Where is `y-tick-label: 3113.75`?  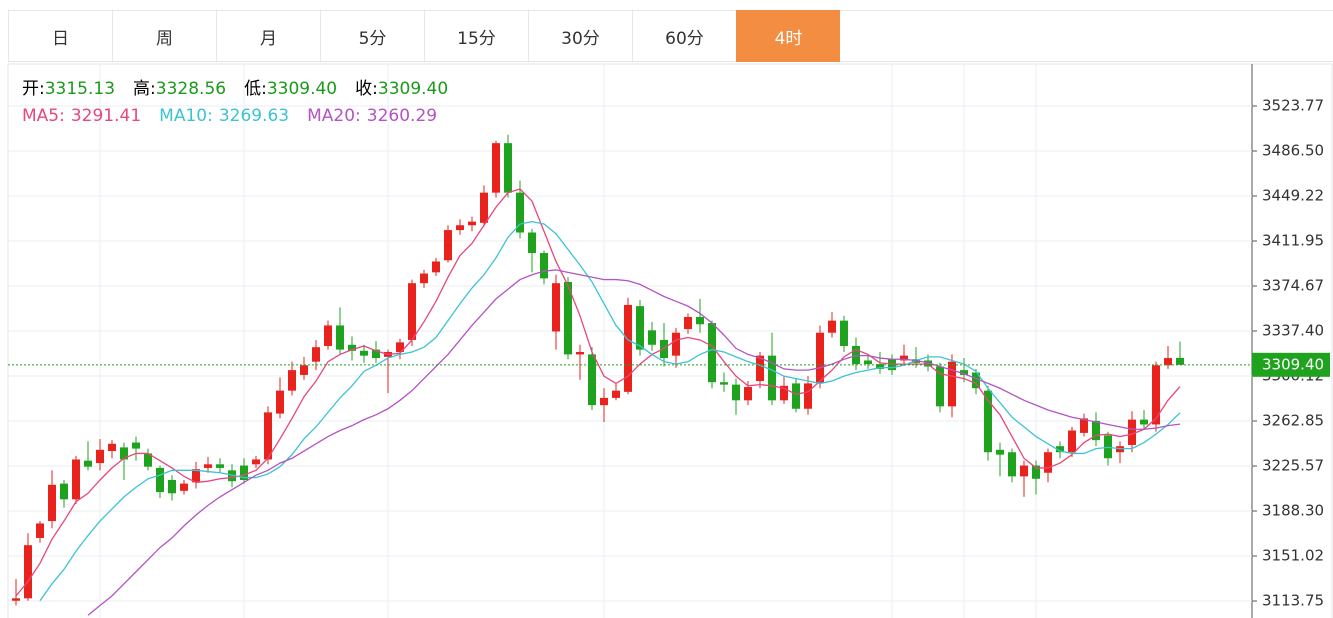 y-tick-label: 3113.75 is located at coordinates (1293, 601).